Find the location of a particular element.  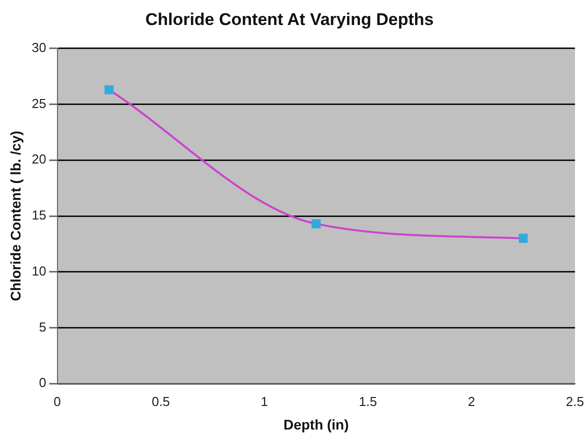

x-tick-label: 1.5 is located at coordinates (367, 401).